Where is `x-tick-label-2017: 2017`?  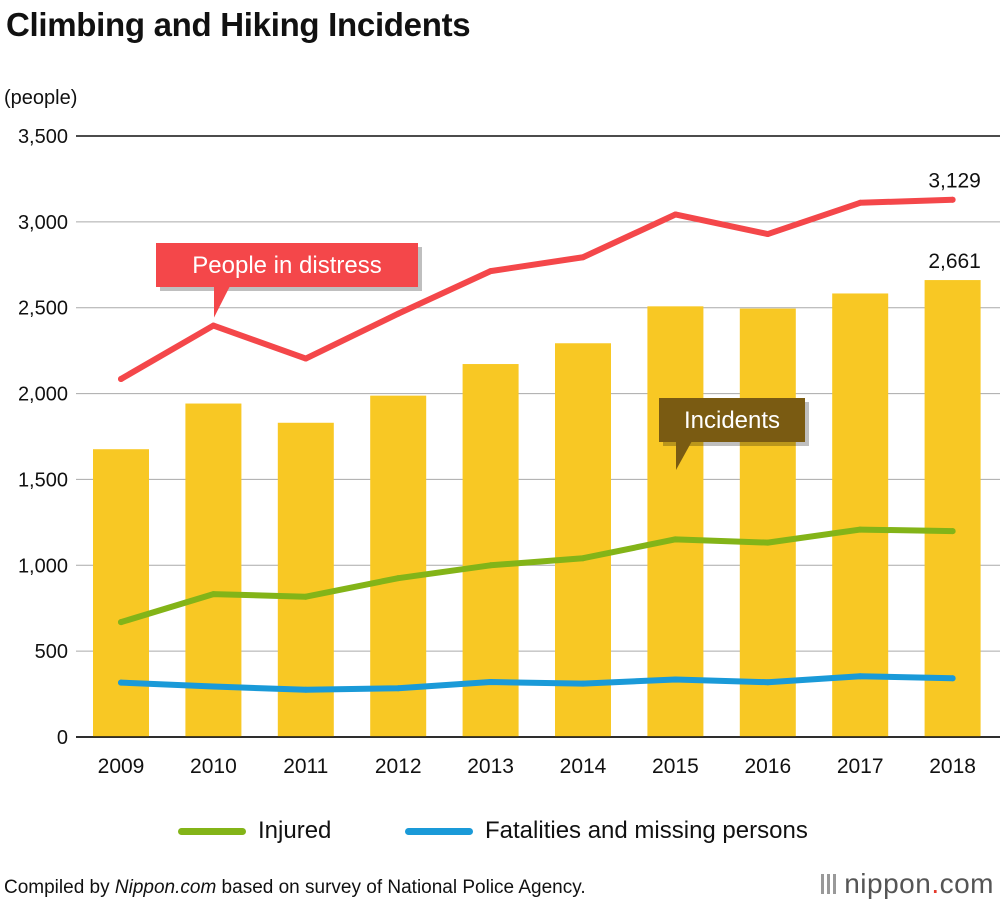
x-tick-label-2017: 2017 is located at coordinates (860, 766).